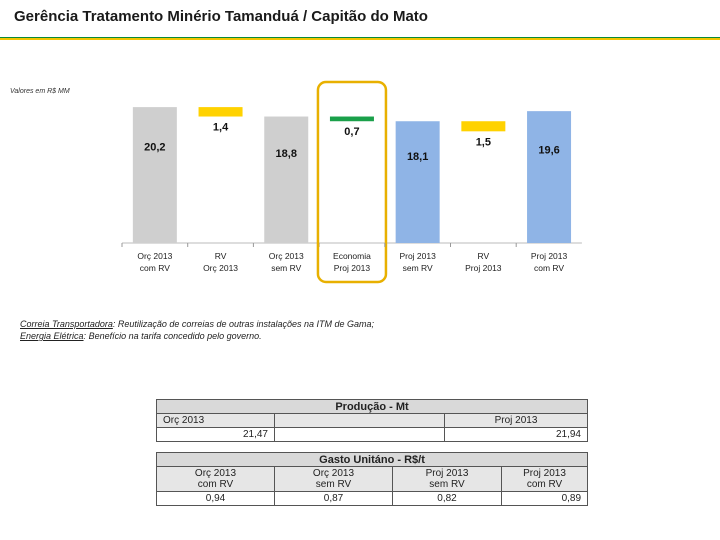 The width and height of the screenshot is (720, 540). What do you see at coordinates (333, 498) in the screenshot?
I see `cost-col-value: 0,87` at bounding box center [333, 498].